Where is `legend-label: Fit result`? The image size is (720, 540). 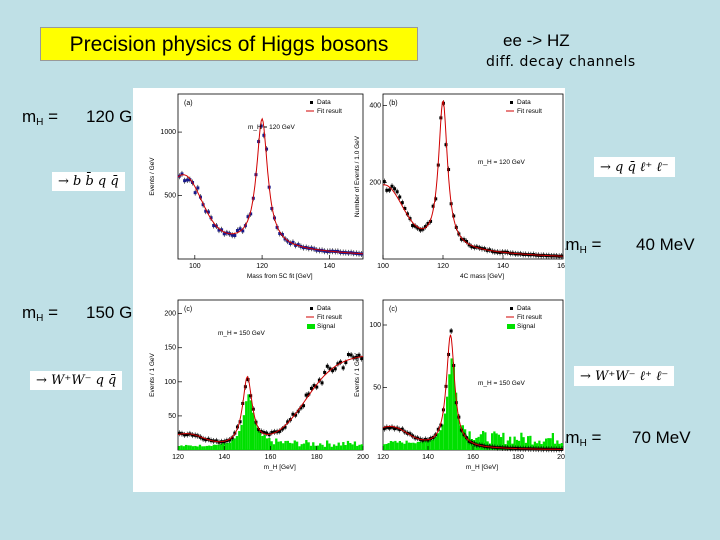 legend-label: Fit result is located at coordinates (529, 317).